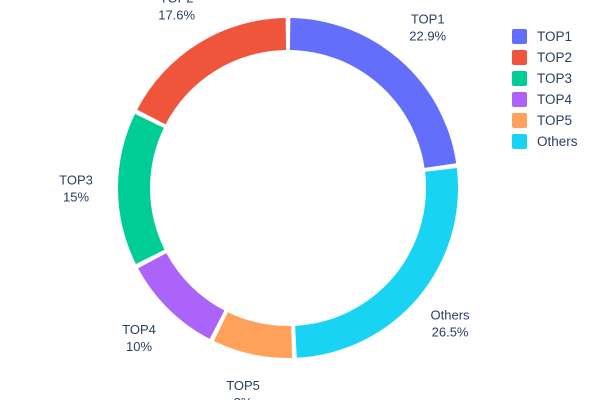  What do you see at coordinates (76, 197) in the screenshot?
I see `pie-slice-label-percent: 15%` at bounding box center [76, 197].